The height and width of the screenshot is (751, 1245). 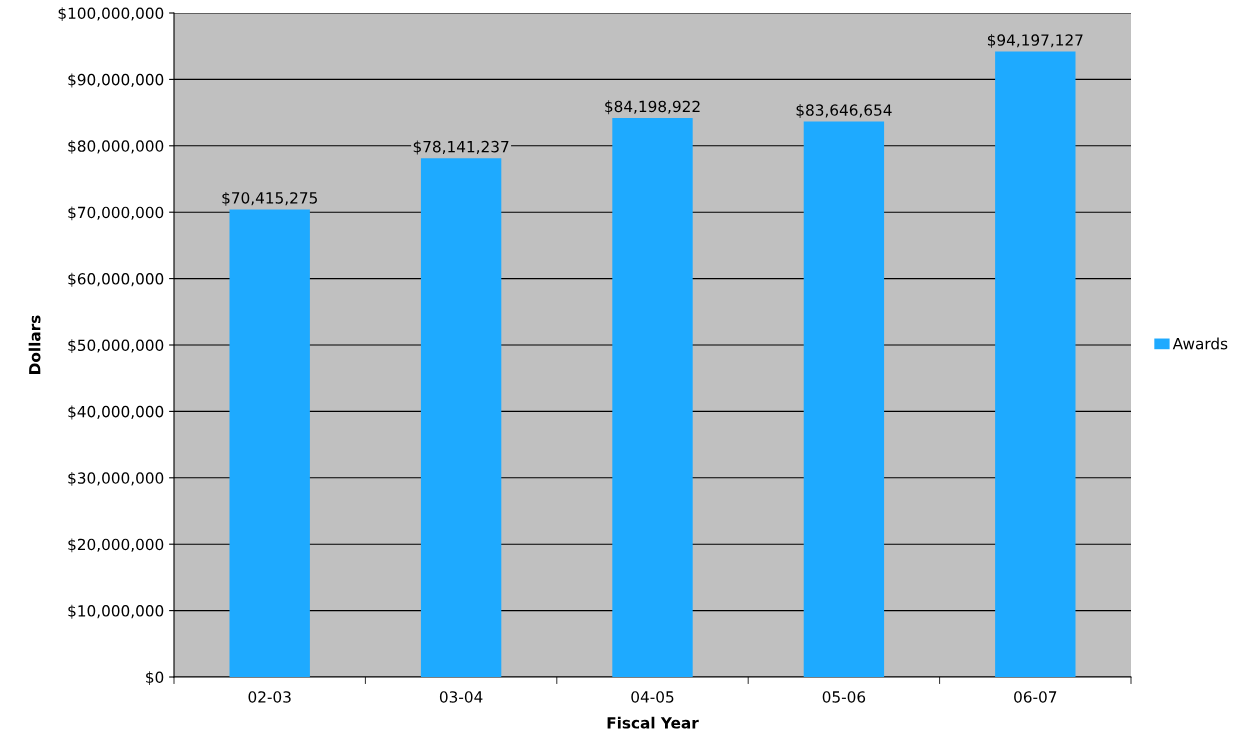 What do you see at coordinates (116, 545) in the screenshot?
I see `y-tick-label: $20,000,000` at bounding box center [116, 545].